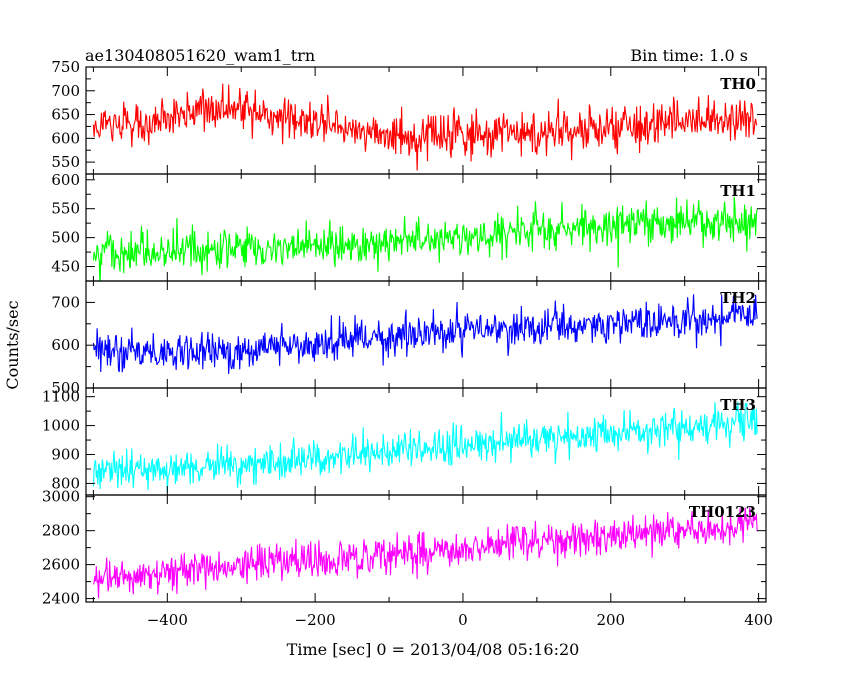  What do you see at coordinates (61, 426) in the screenshot?
I see `y-tick-label: 1000` at bounding box center [61, 426].